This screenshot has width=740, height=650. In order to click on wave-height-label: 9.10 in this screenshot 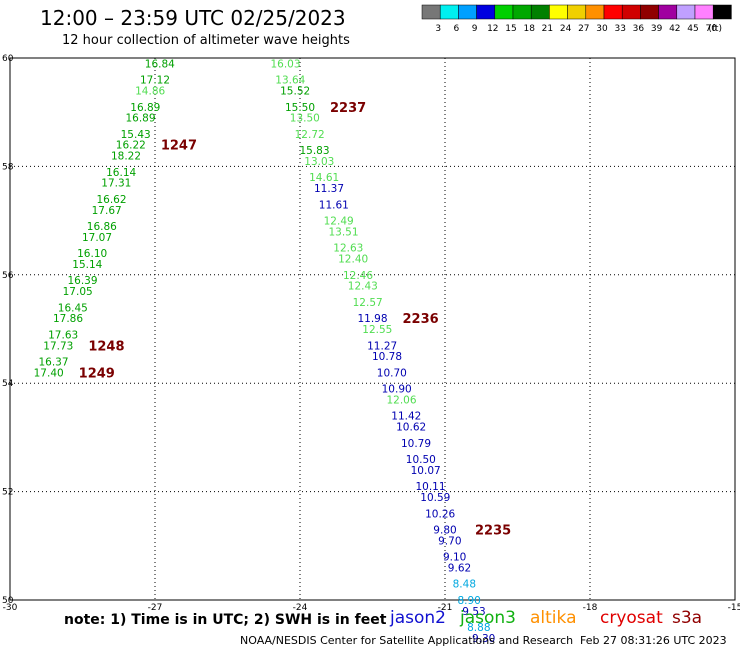, I will do `click(454, 558)`.